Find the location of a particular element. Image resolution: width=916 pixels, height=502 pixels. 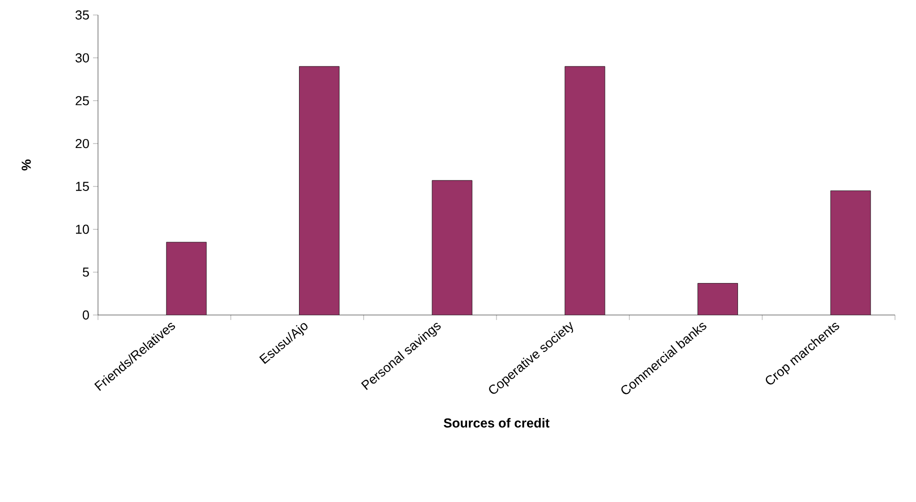

y-tick-label: 25 is located at coordinates (82, 101).